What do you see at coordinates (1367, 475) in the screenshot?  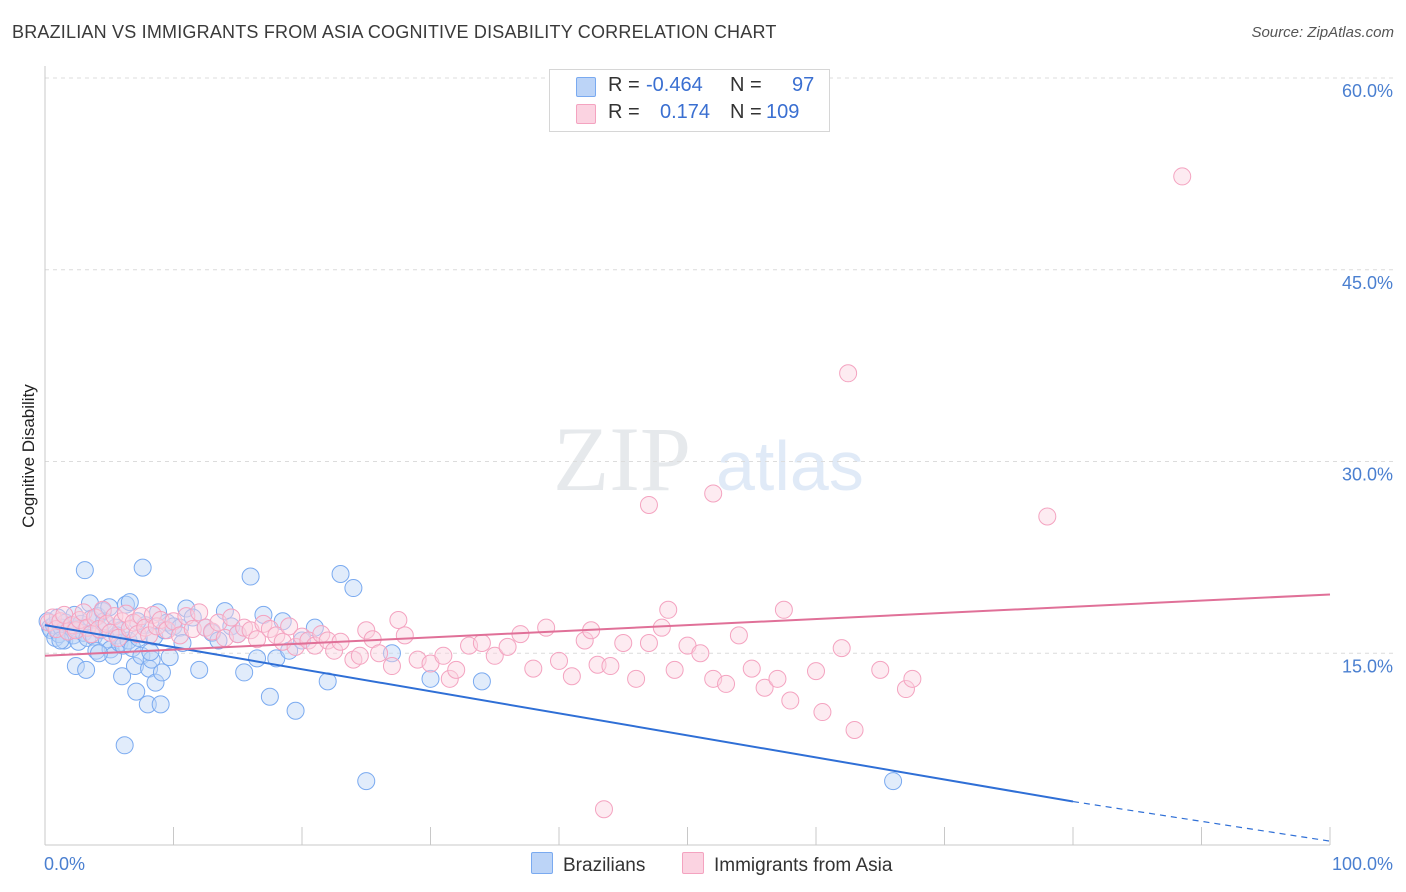 I see `y-tick-label: 30.0%` at bounding box center [1367, 475].